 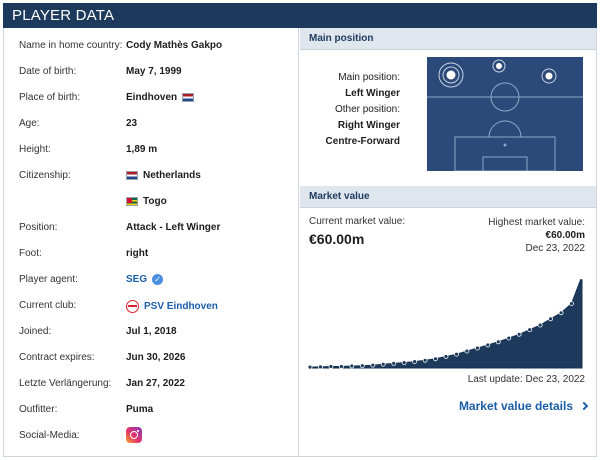 I want to click on section-header: PLAYER DATA, so click(x=300, y=15).